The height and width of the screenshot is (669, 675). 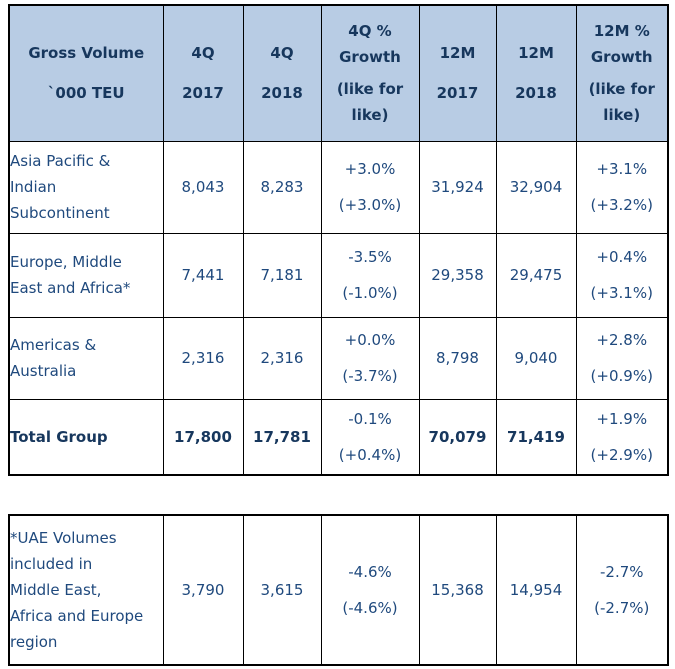 What do you see at coordinates (457, 358) in the screenshot?
I see `value-12m-2017: 8,798` at bounding box center [457, 358].